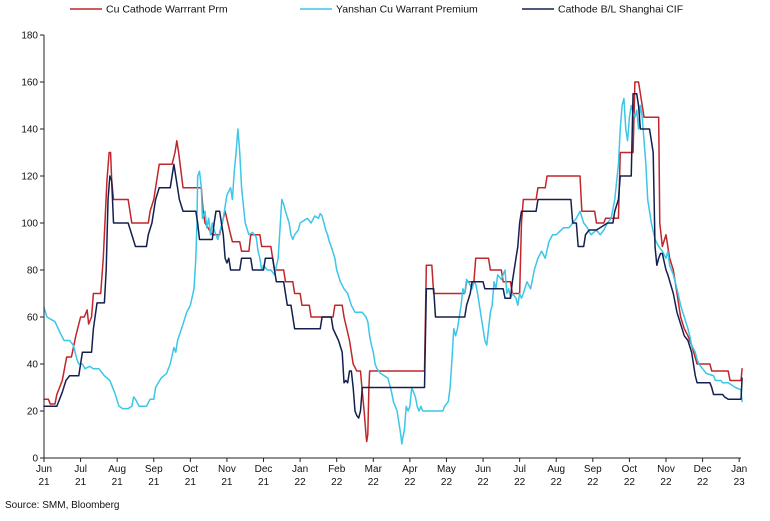 Image resolution: width=770 pixels, height=521 pixels. Describe the element at coordinates (167, 10) in the screenshot. I see `legend-label-0: Cu Cathode Warrrant Prm` at that location.